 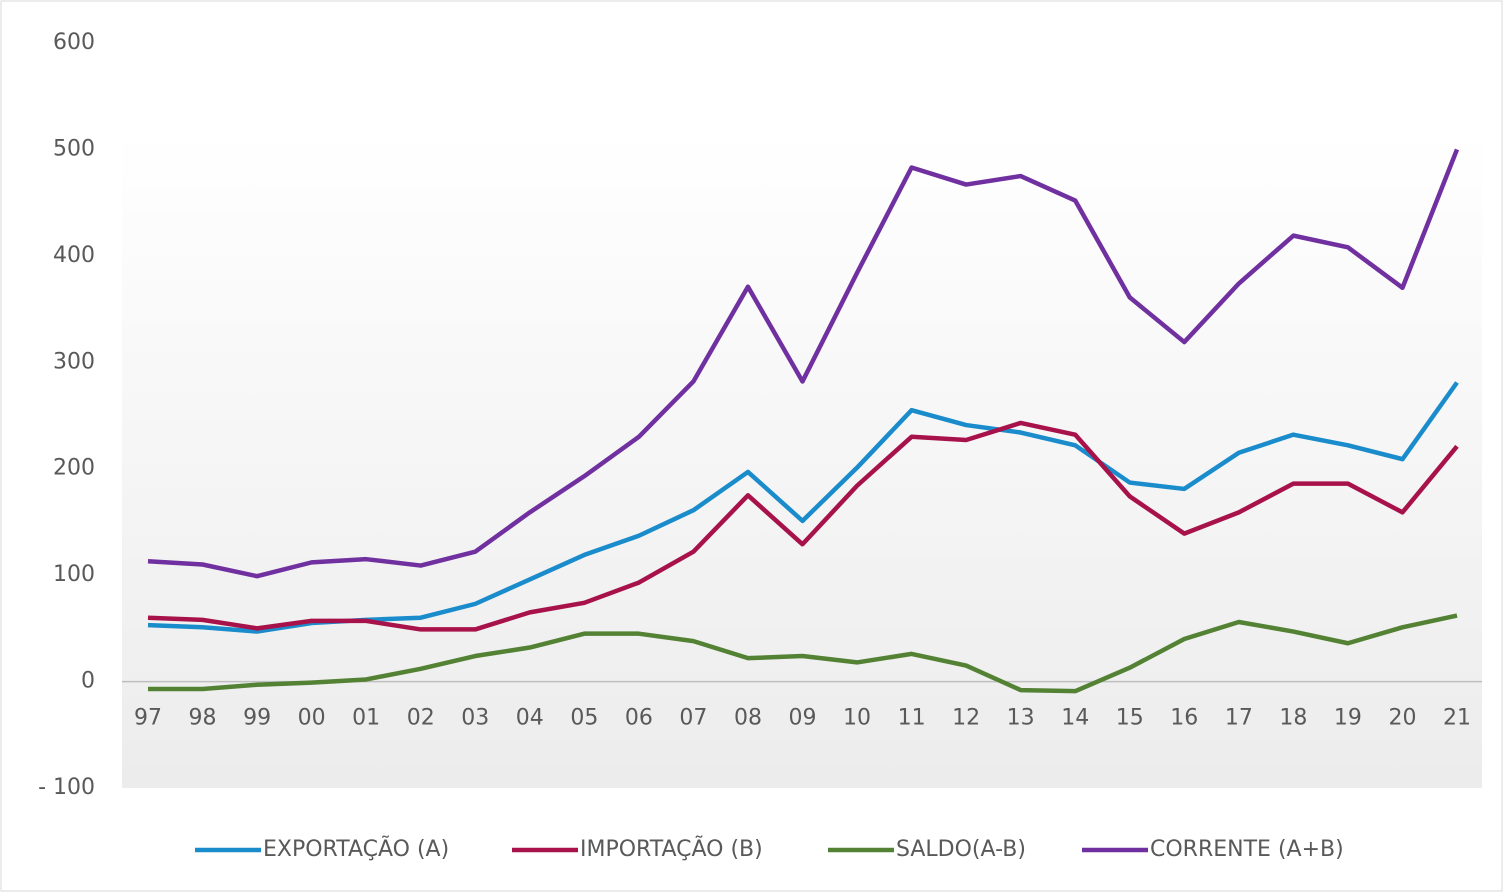 What do you see at coordinates (1348, 718) in the screenshot?
I see `x-tick-label: 19` at bounding box center [1348, 718].